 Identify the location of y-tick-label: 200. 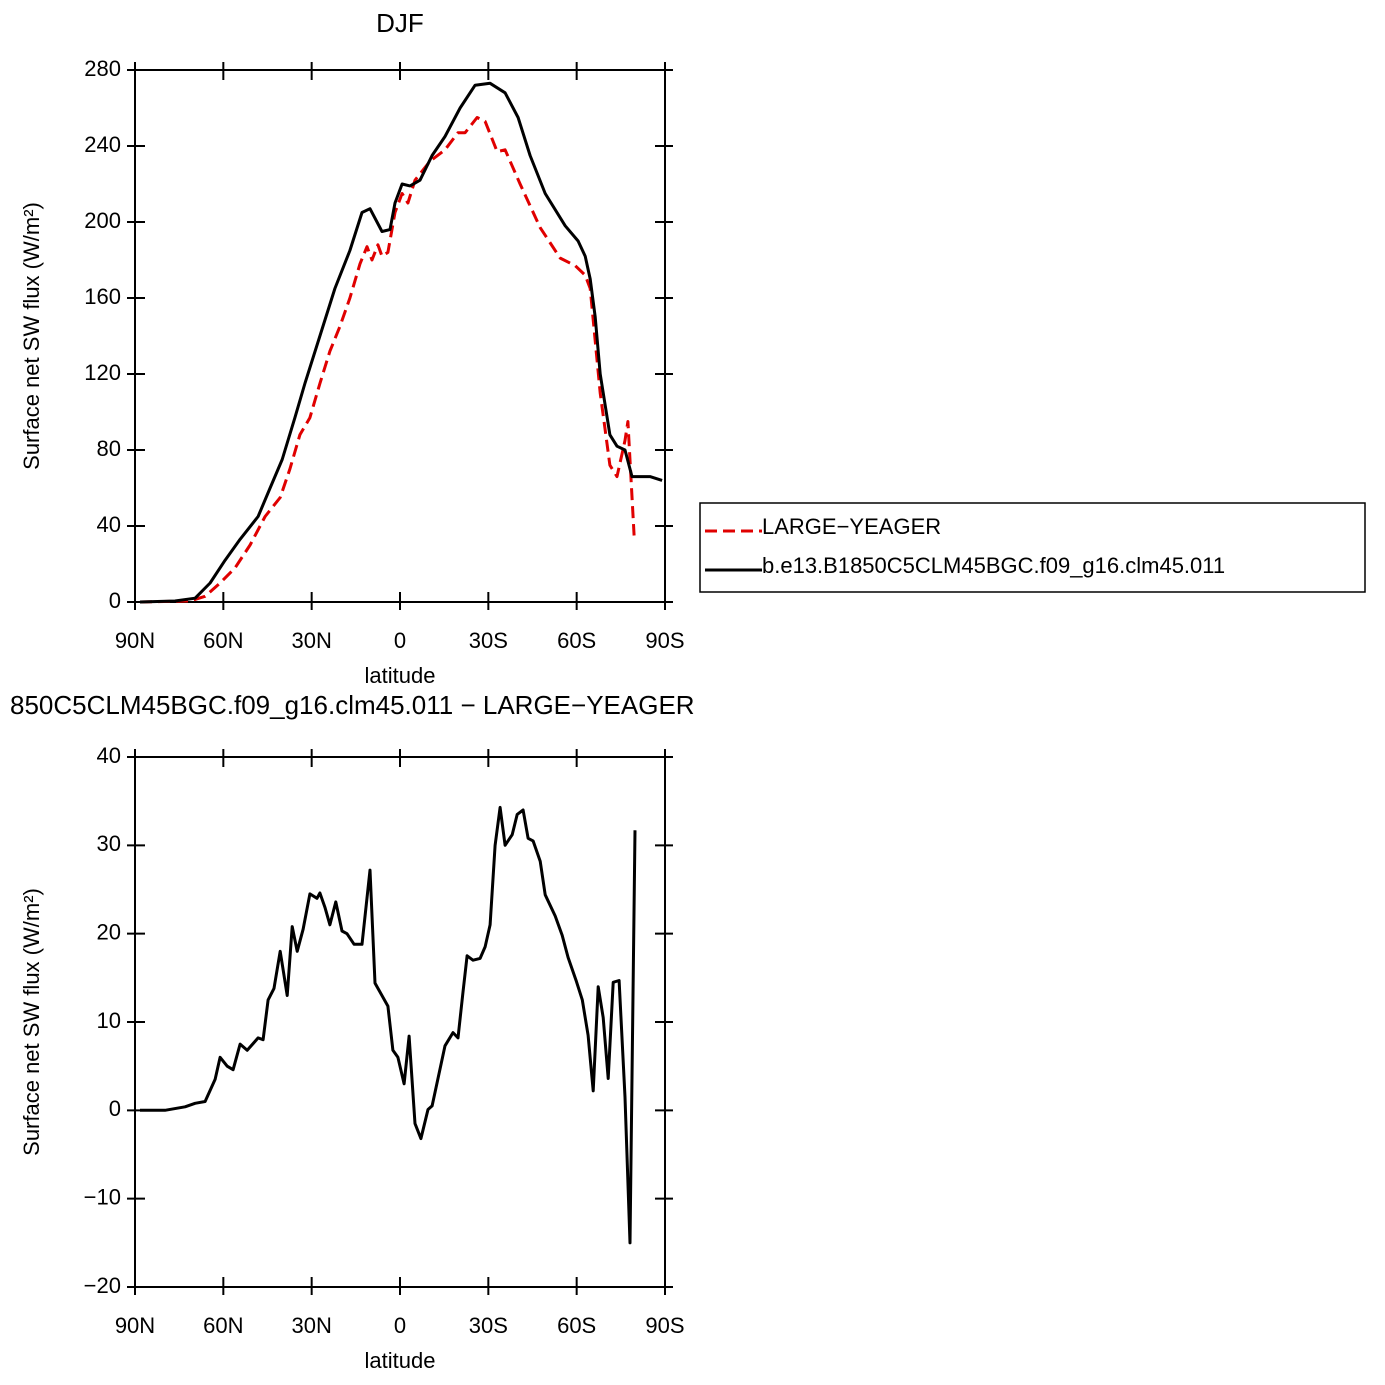
(102, 220).